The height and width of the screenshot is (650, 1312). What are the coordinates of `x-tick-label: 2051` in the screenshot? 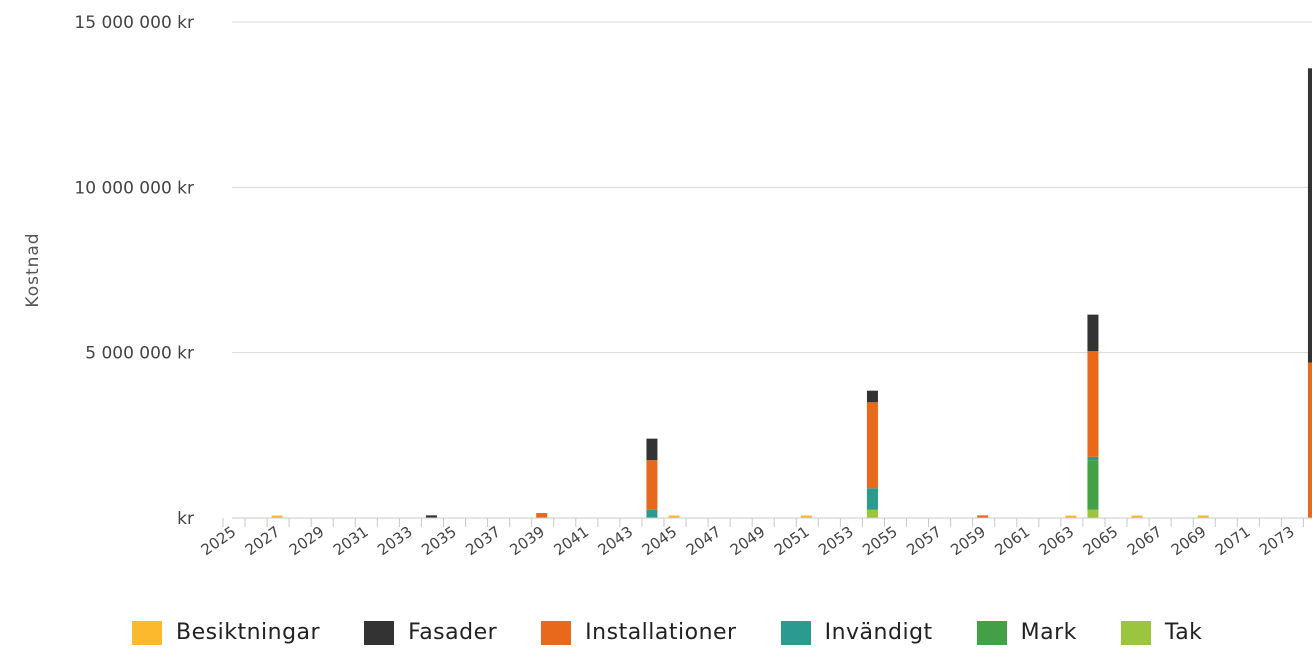 It's located at (792, 541).